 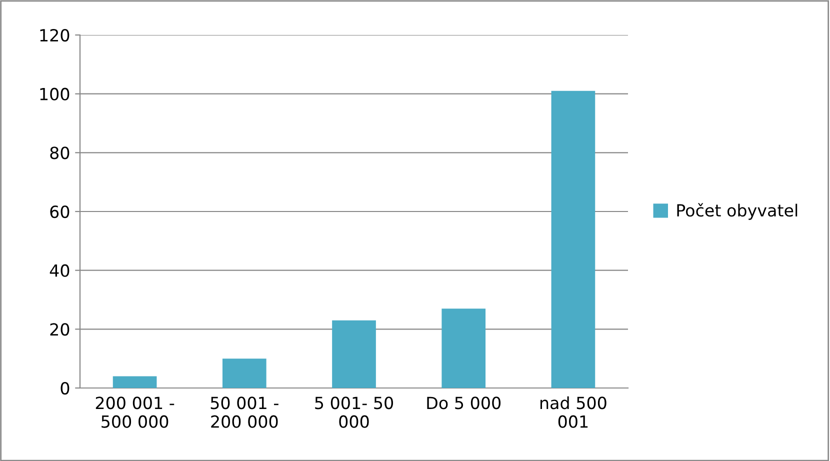 I want to click on x-tick-label: 5 001- 50 000, so click(x=354, y=412).